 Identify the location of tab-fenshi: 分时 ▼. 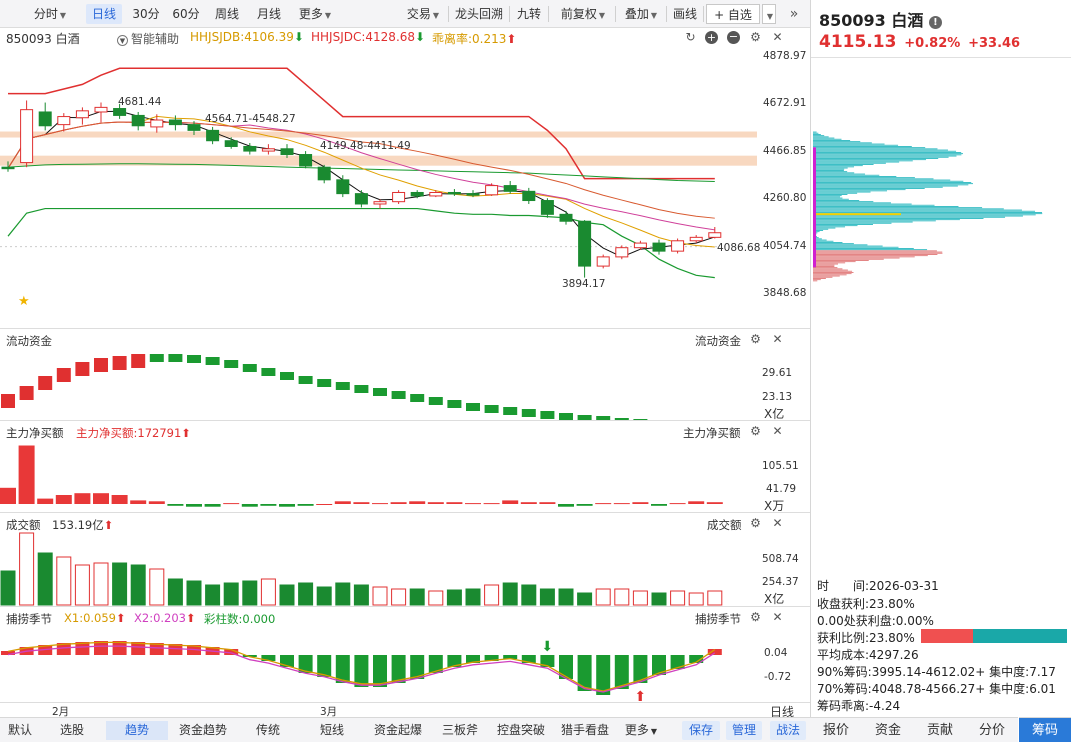
(50, 14).